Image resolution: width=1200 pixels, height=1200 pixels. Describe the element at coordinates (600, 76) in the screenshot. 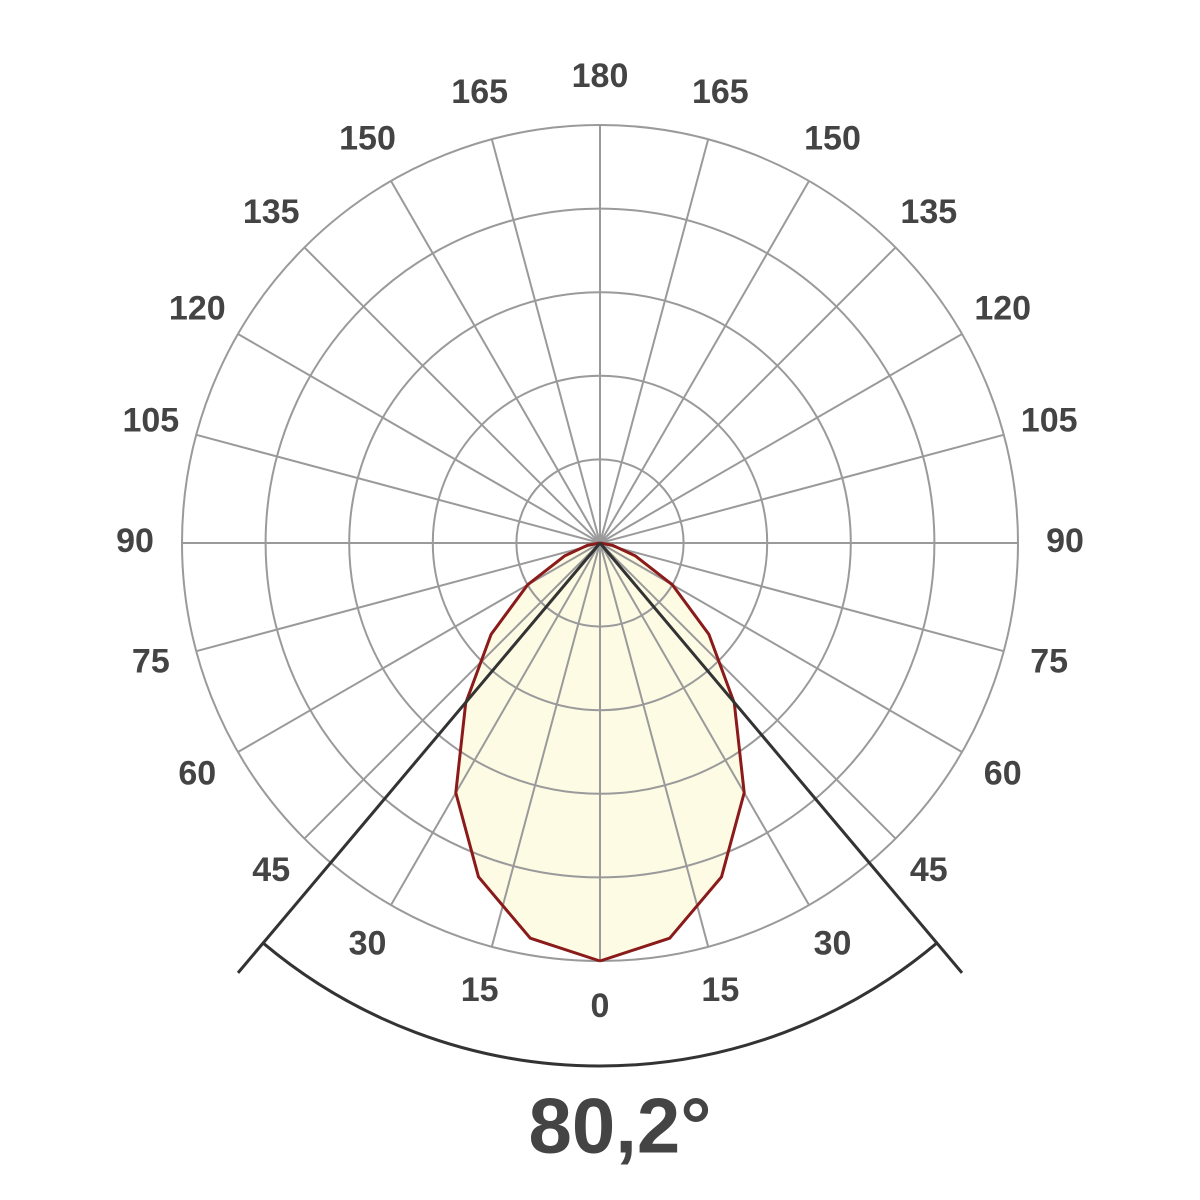

I see `angle-tick-label: 180` at that location.